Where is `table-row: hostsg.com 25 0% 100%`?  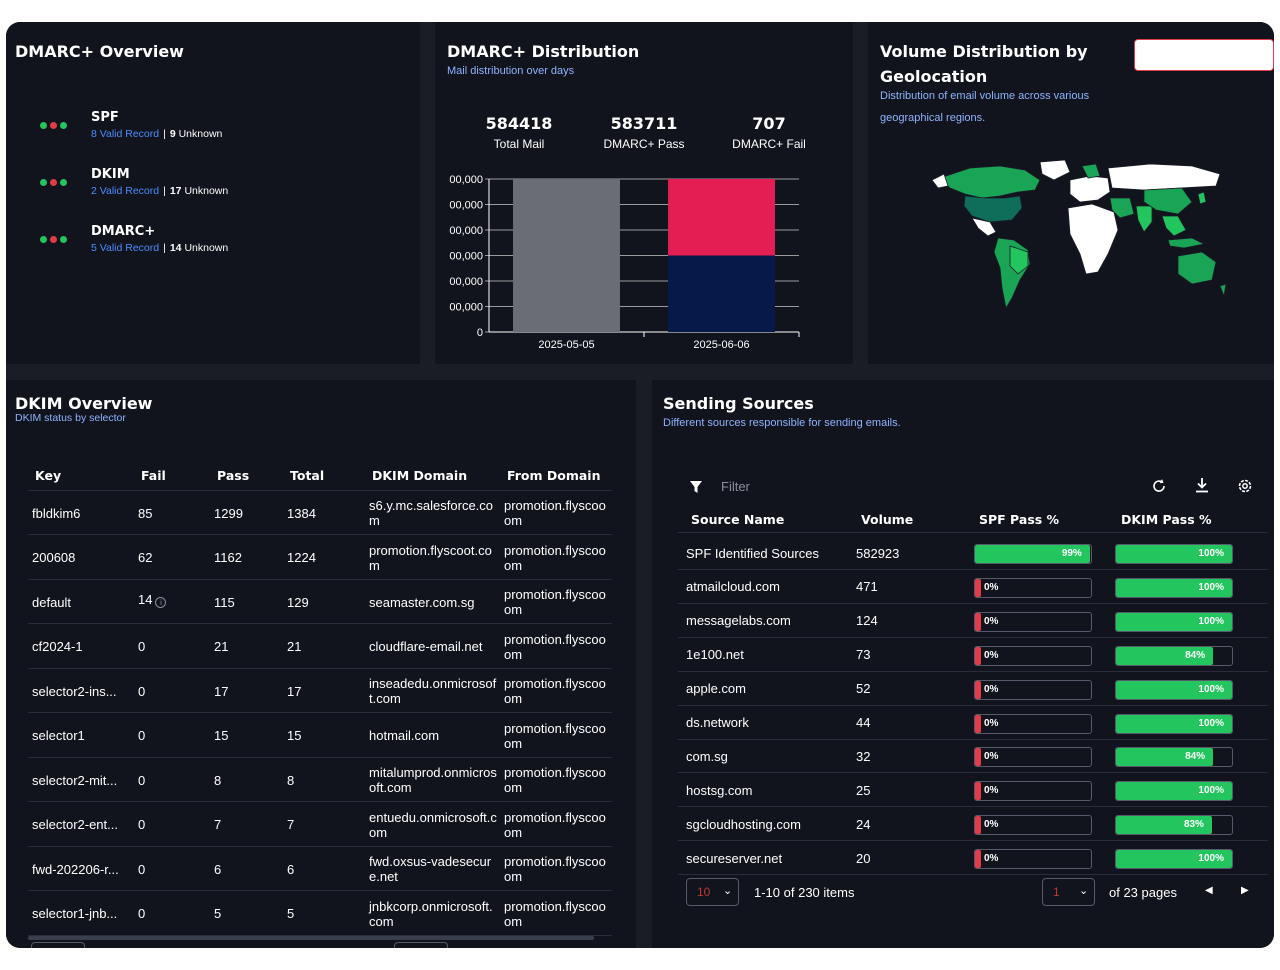
table-row: hostsg.com 25 0% 100% is located at coordinates (973, 790).